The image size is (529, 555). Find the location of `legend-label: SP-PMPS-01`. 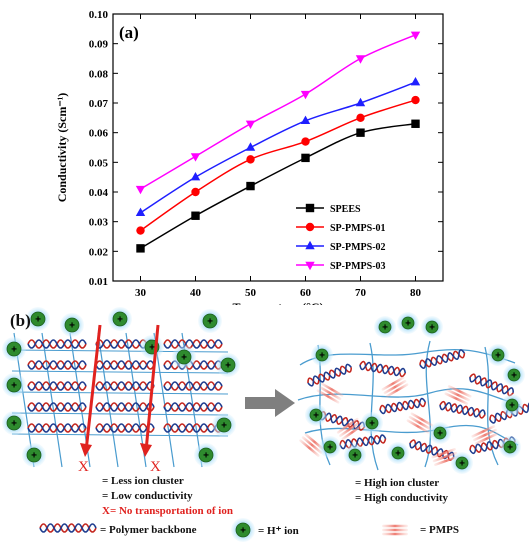

legend-label: SP-PMPS-01 is located at coordinates (358, 228).